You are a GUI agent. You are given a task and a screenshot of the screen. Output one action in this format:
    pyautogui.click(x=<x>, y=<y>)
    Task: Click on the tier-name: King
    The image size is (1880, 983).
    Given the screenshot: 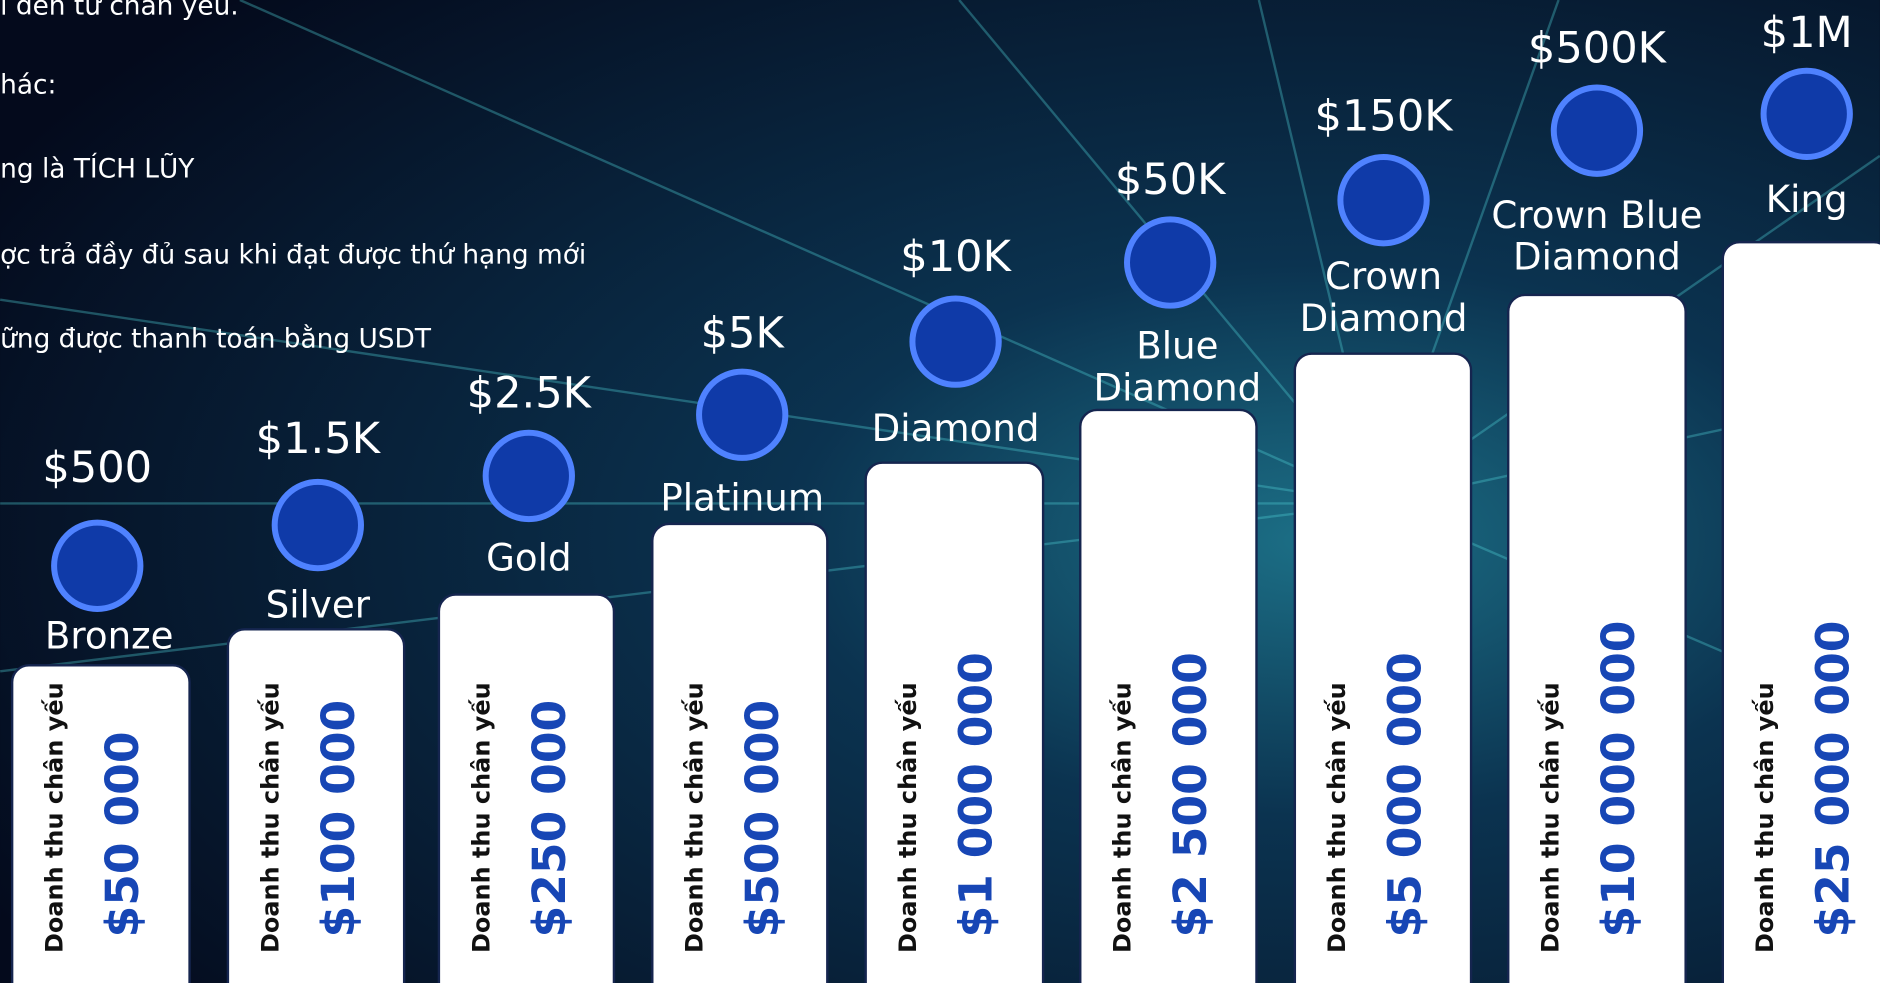 What is the action you would take?
    pyautogui.click(x=1807, y=199)
    